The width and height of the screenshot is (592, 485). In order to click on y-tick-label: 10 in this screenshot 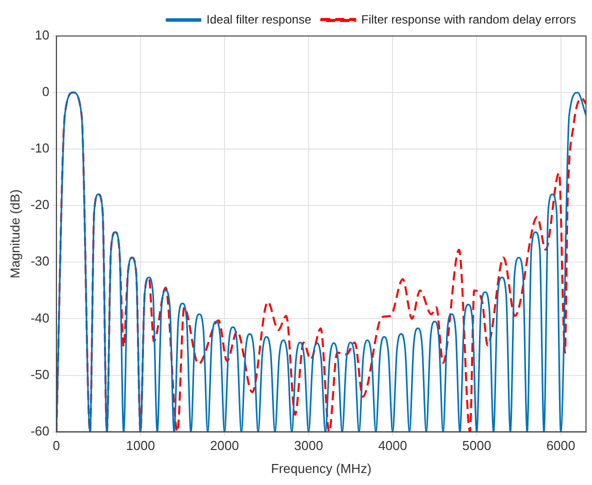, I will do `click(42, 35)`.